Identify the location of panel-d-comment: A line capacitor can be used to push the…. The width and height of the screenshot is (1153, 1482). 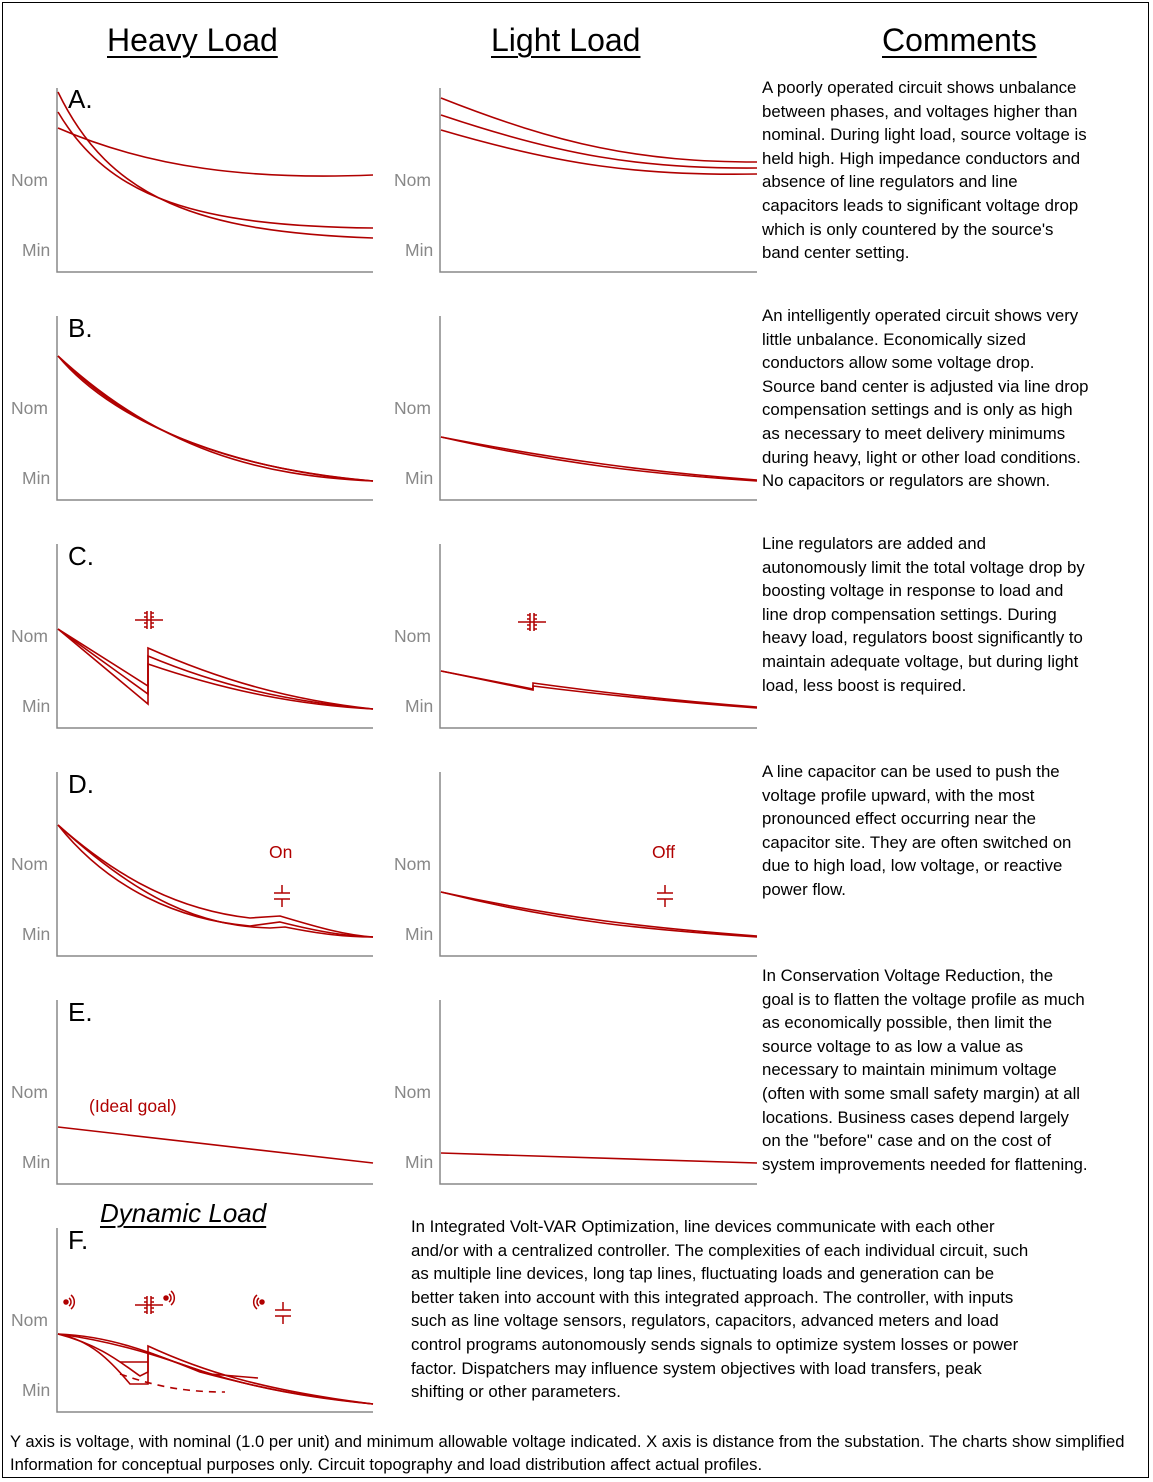
(917, 830).